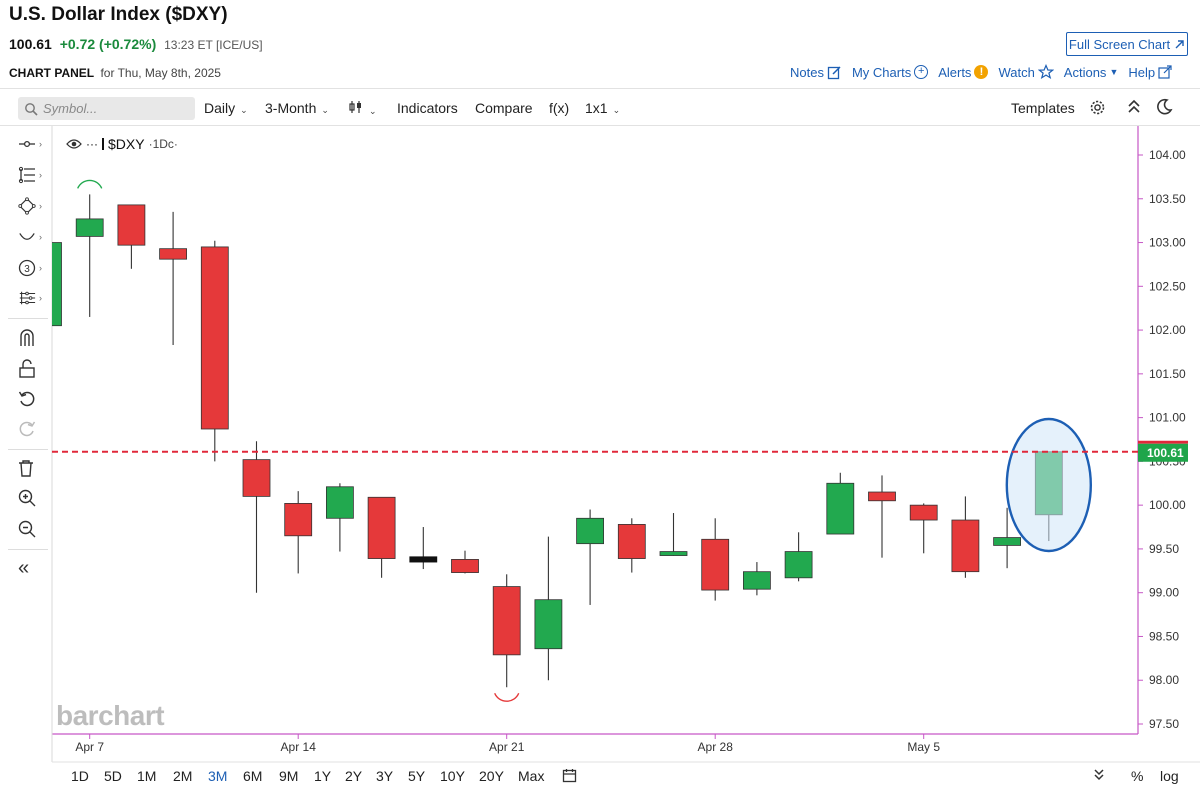 The height and width of the screenshot is (794, 1200). I want to click on alerts-link: Alerts !, so click(963, 72).